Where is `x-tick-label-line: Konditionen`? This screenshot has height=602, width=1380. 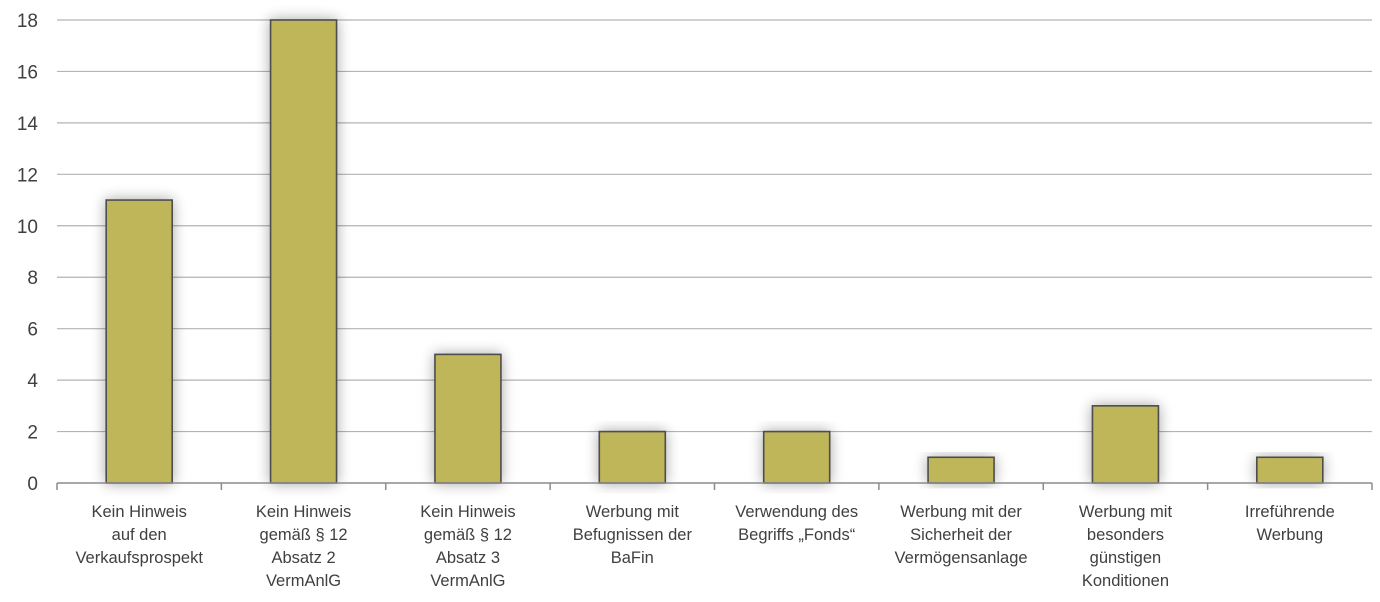
x-tick-label-line: Konditionen is located at coordinates (1125, 581).